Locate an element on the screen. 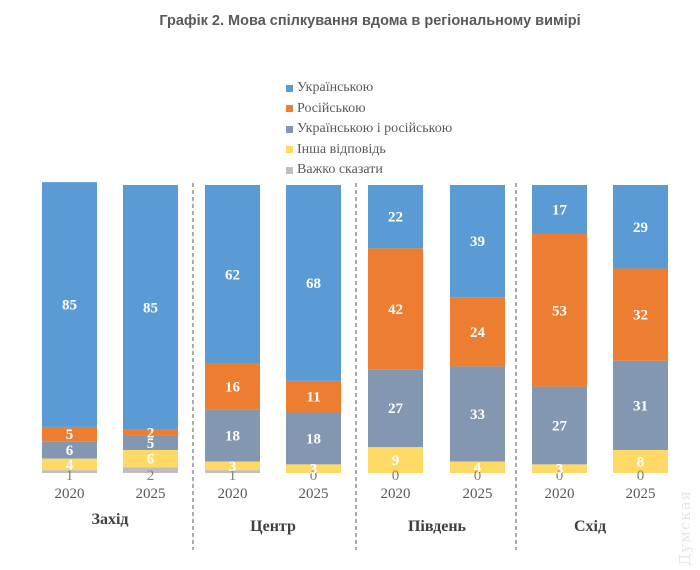 The width and height of the screenshot is (700, 570). group-label: Захід is located at coordinates (110, 519).